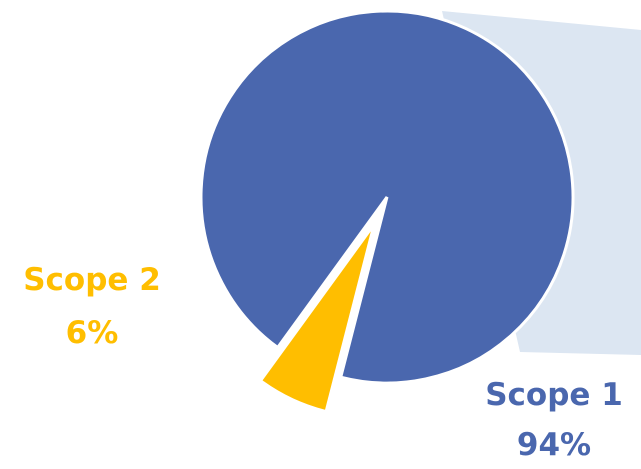 This screenshot has height=469, width=641. Describe the element at coordinates (92, 280) in the screenshot. I see `slice-label-scope-2: Scope 2` at that location.